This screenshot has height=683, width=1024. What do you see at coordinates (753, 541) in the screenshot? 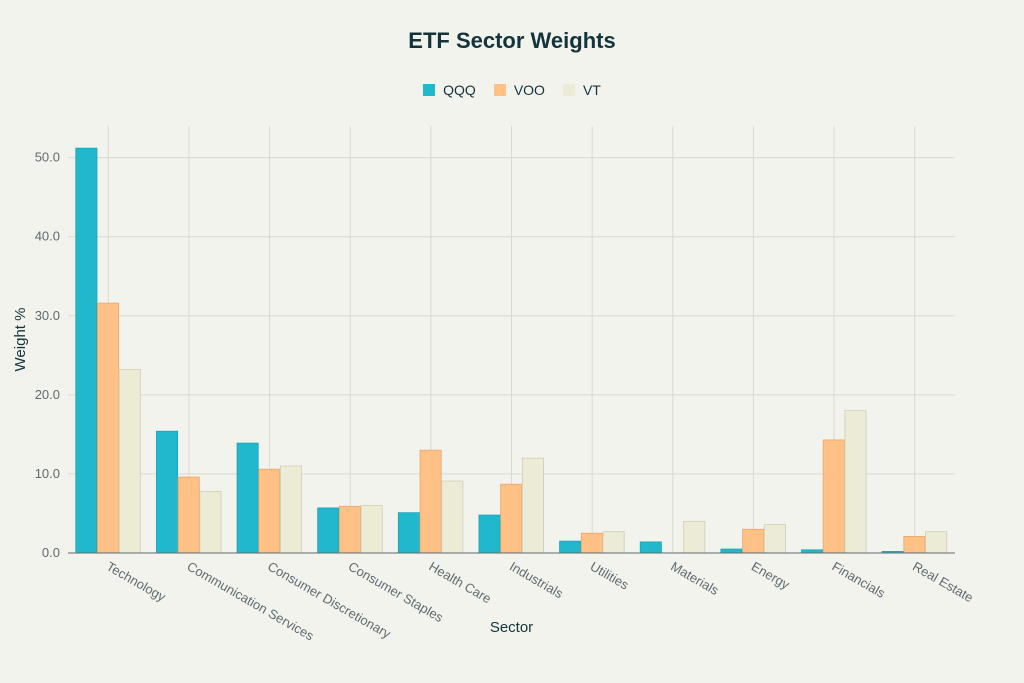
I see `bar-voo-energy` at bounding box center [753, 541].